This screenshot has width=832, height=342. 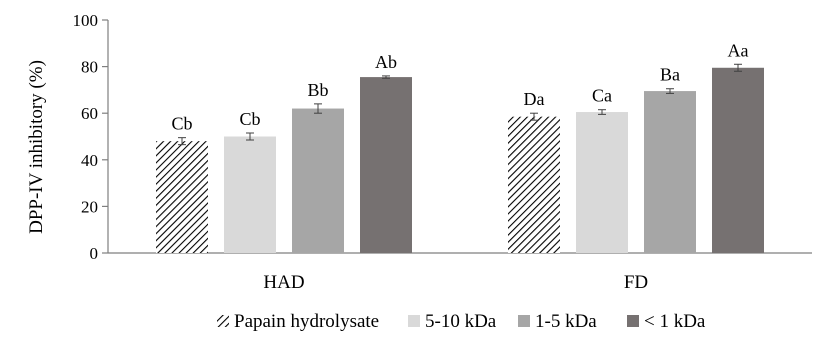 I want to click on y-tick-label: 100, so click(x=86, y=20).